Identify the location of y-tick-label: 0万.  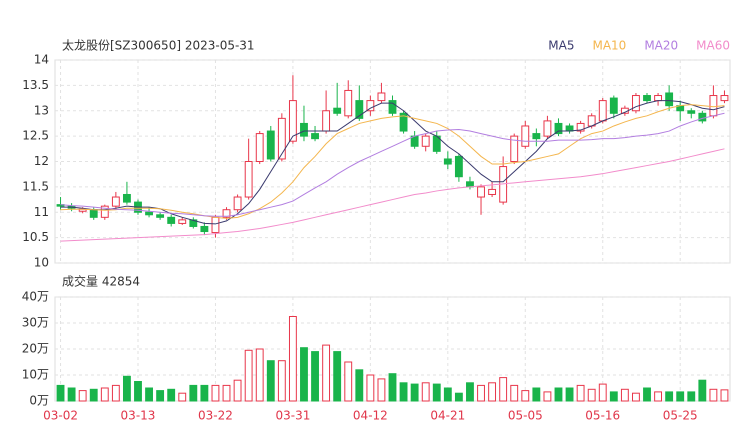
(39, 401).